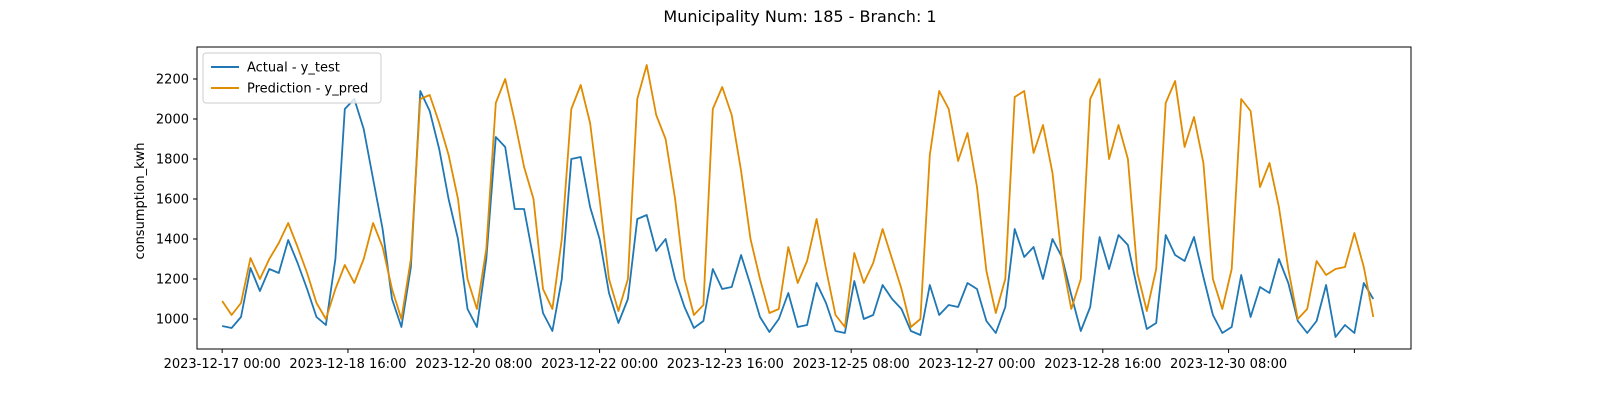  What do you see at coordinates (347, 364) in the screenshot?
I see `x-tick-label-1: 2023-12-18 16:00` at bounding box center [347, 364].